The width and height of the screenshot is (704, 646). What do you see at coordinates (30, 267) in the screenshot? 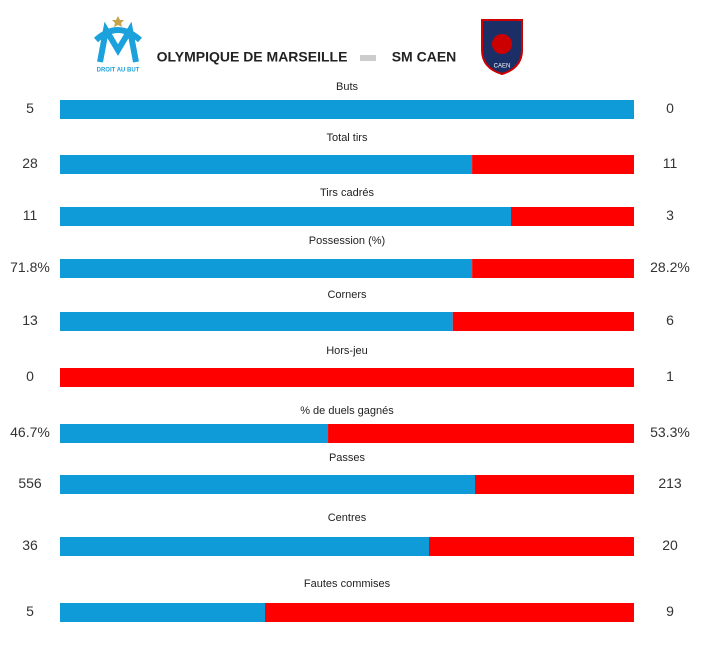
I see `home-value: 71.8%` at bounding box center [30, 267].